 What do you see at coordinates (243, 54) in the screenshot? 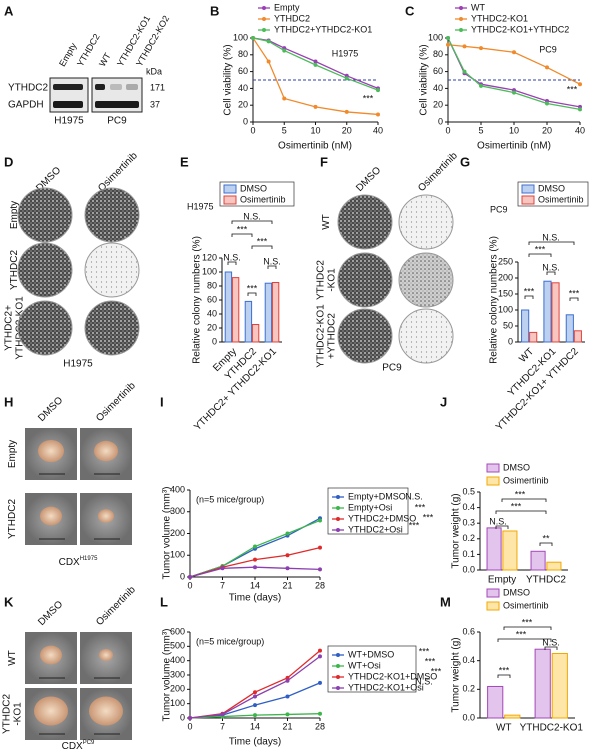
I see `y-tick-label: 80` at bounding box center [243, 54].